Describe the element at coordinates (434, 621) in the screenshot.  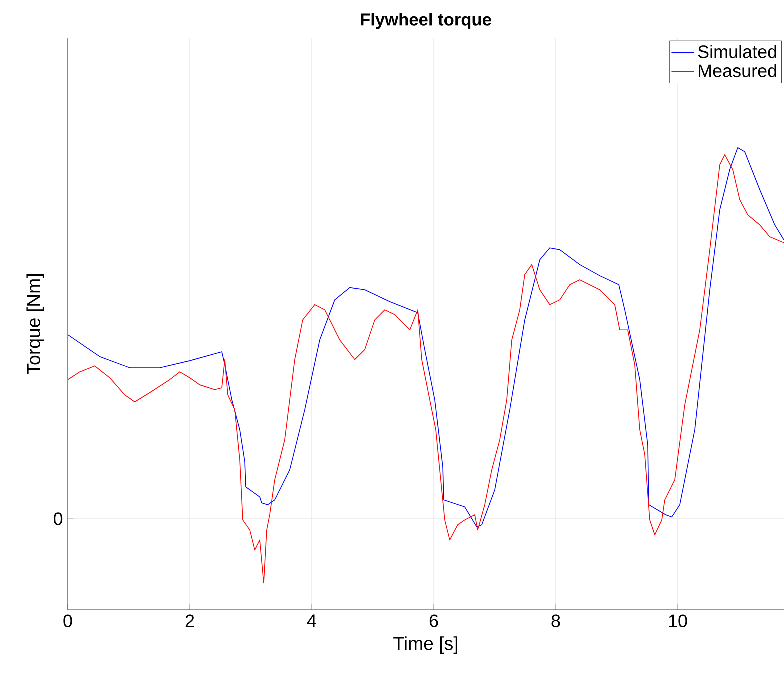
I see `x-tick-label: 6` at that location.